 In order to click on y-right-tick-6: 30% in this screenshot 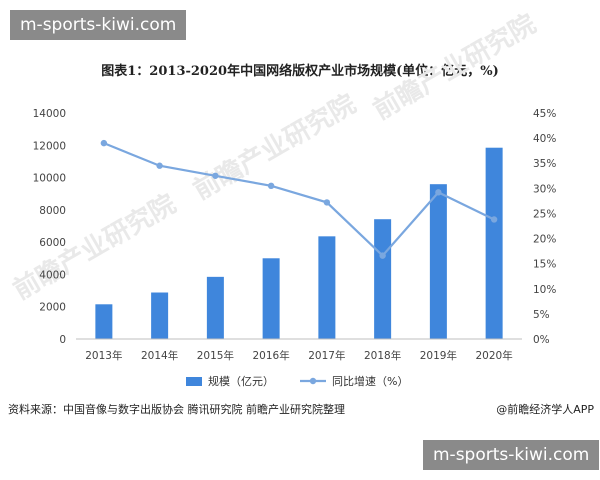, I will do `click(544, 189)`.